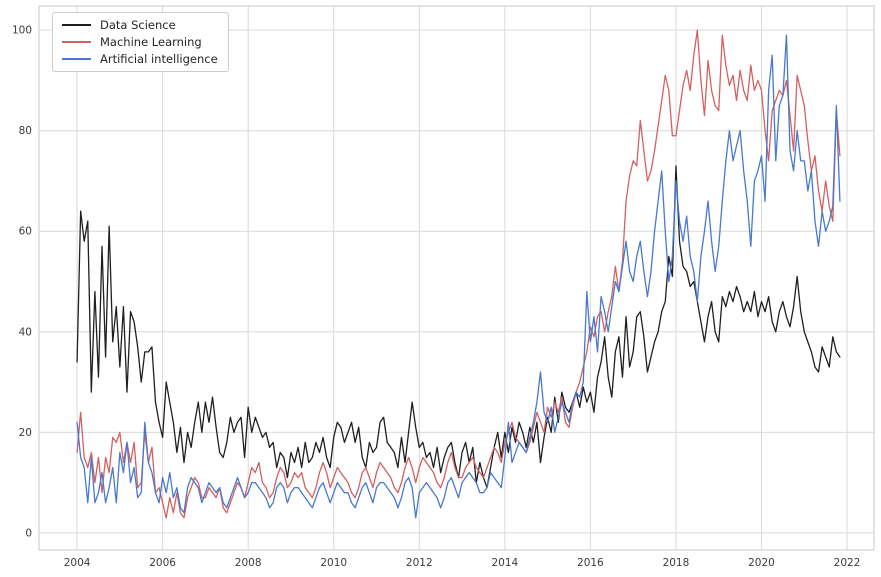 Image resolution: width=881 pixels, height=577 pixels. What do you see at coordinates (333, 563) in the screenshot?
I see `x-tick-label-2010: 2010` at bounding box center [333, 563].